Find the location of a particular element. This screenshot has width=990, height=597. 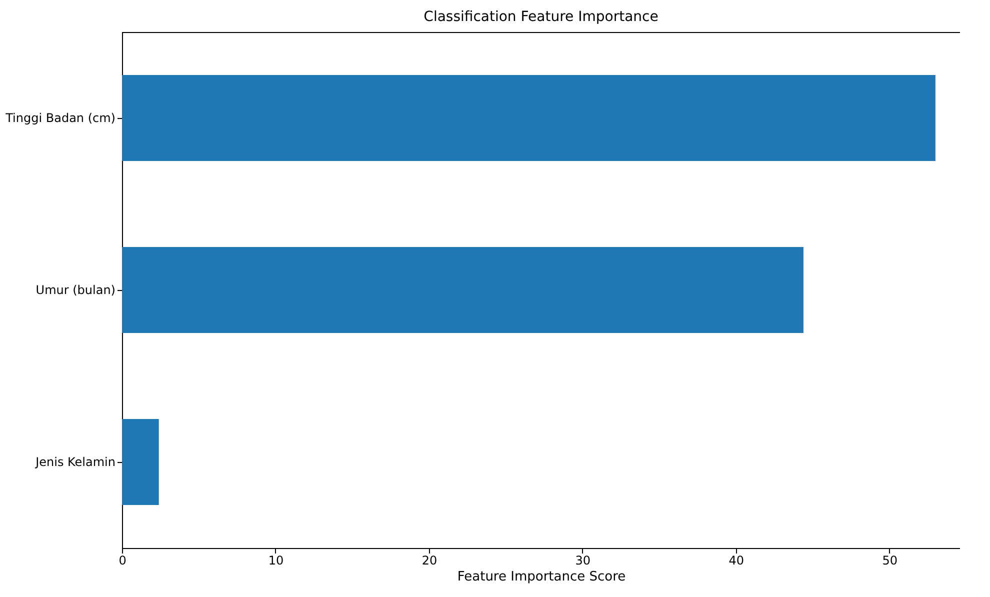

x-tick-label: 20 is located at coordinates (430, 561).